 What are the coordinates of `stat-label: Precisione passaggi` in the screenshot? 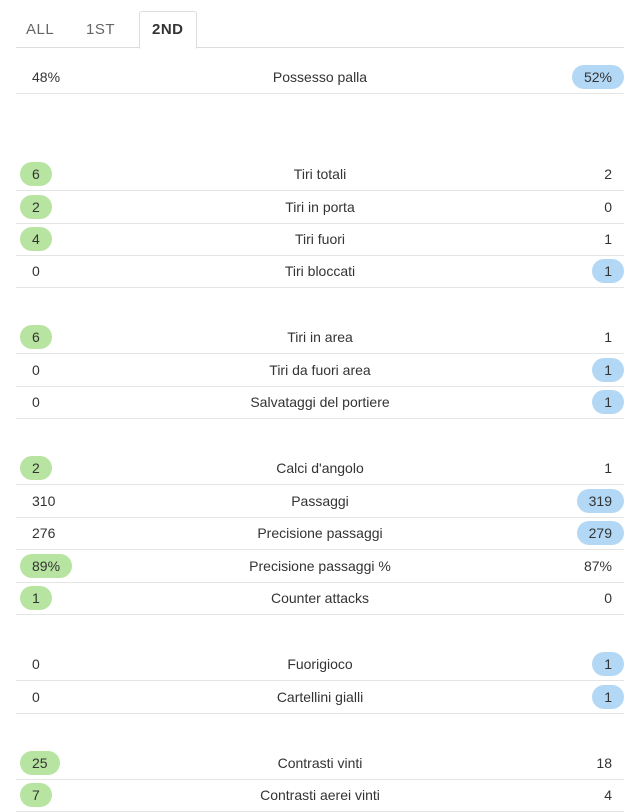 It's located at (320, 533).